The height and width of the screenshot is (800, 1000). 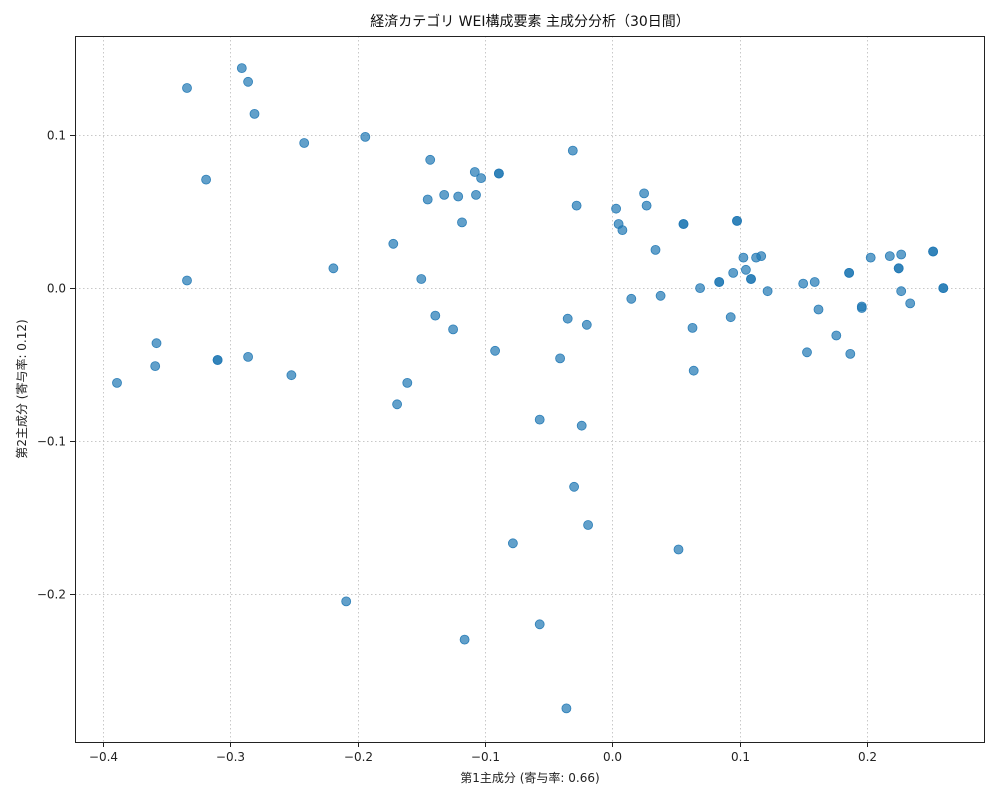 What do you see at coordinates (529, 777) in the screenshot?
I see `x-axis-label: 第1主成分 (寄与率: 0.66)` at bounding box center [529, 777].